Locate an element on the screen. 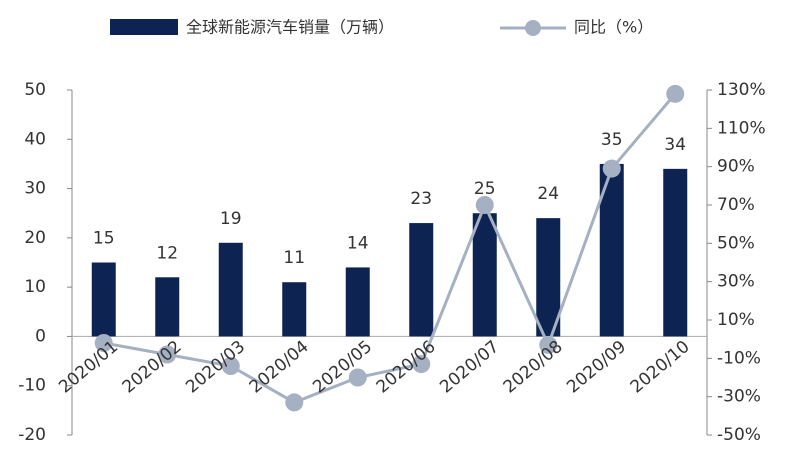 This screenshot has width=800, height=464. y2-tick-label: 90% is located at coordinates (736, 167).